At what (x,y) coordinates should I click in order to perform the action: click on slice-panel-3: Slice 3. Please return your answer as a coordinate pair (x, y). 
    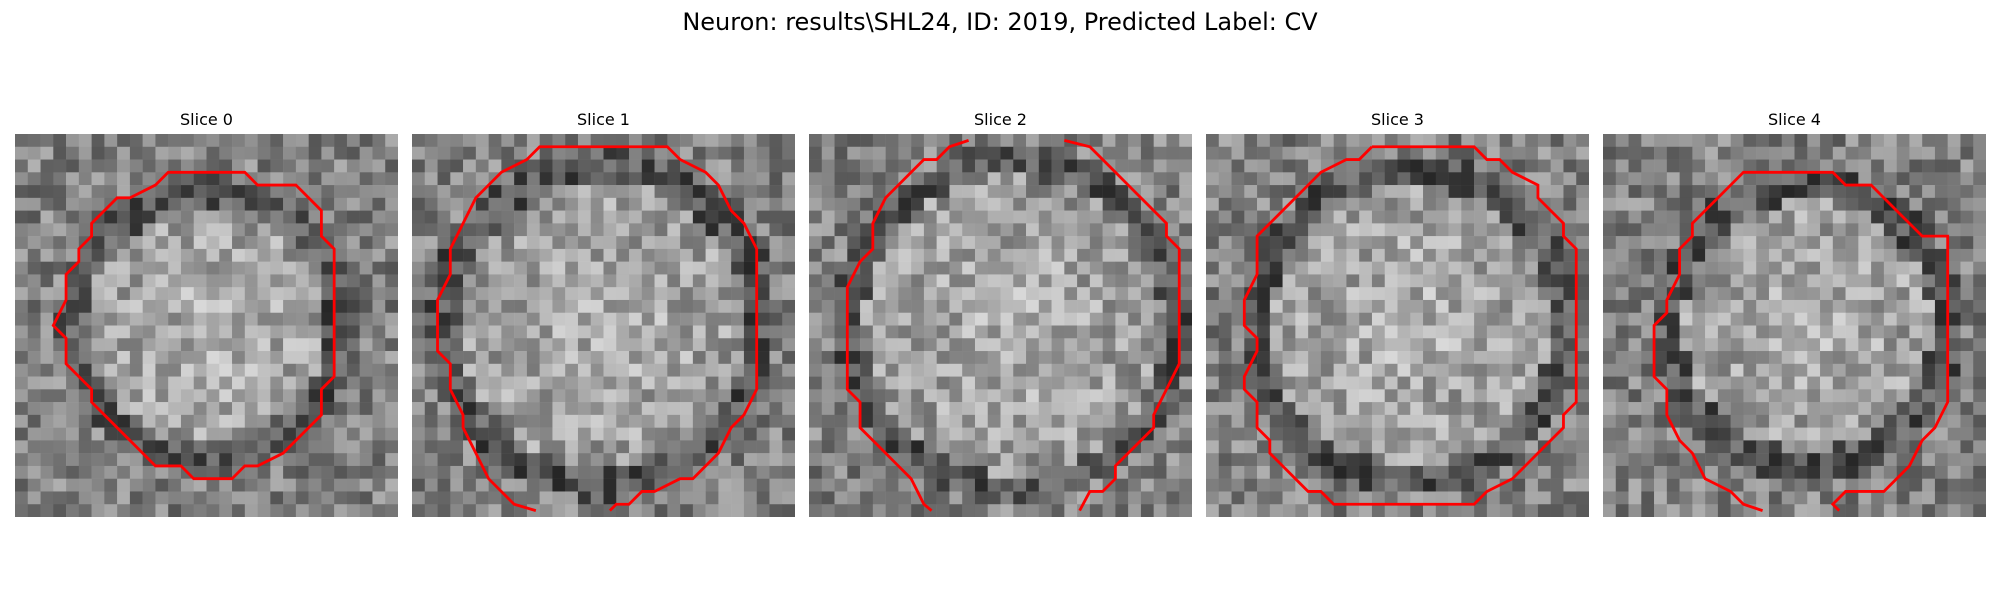
    Looking at the image, I should click on (1397, 312).